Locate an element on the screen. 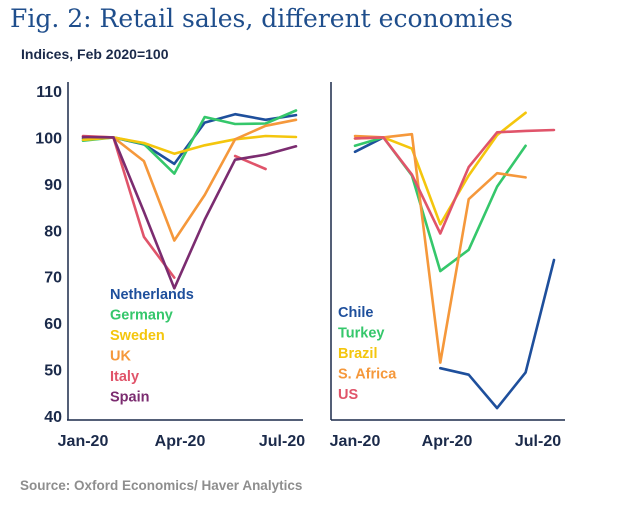 This screenshot has width=623, height=512. y-tick-label: 110 is located at coordinates (49, 92).